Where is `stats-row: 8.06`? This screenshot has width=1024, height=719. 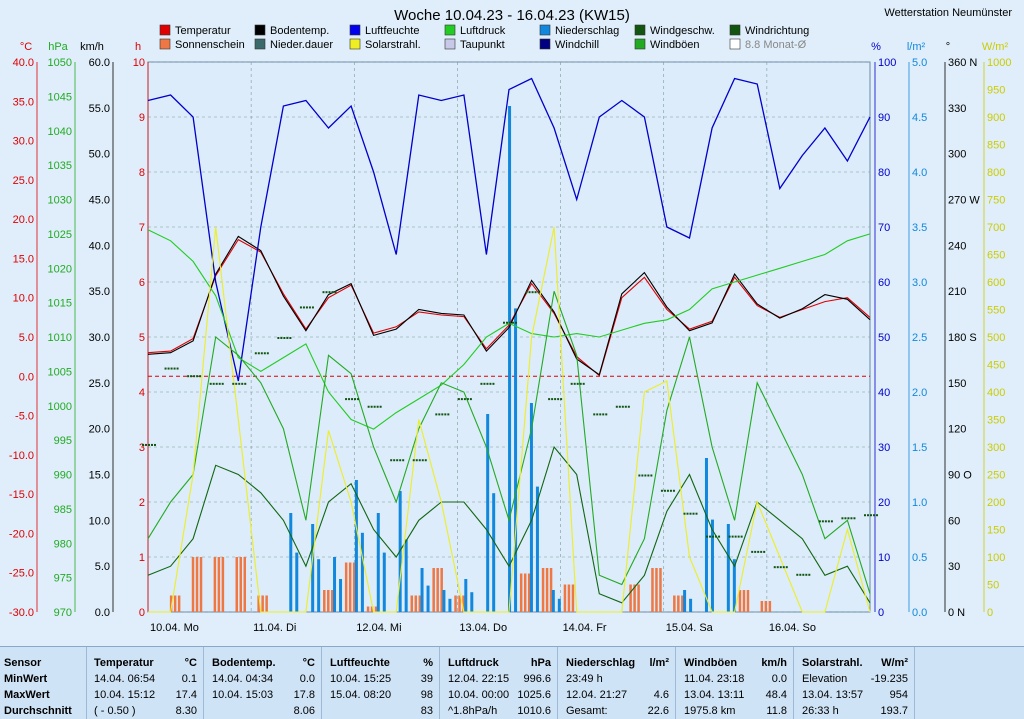 stats-row: 8.06 is located at coordinates (262, 711).